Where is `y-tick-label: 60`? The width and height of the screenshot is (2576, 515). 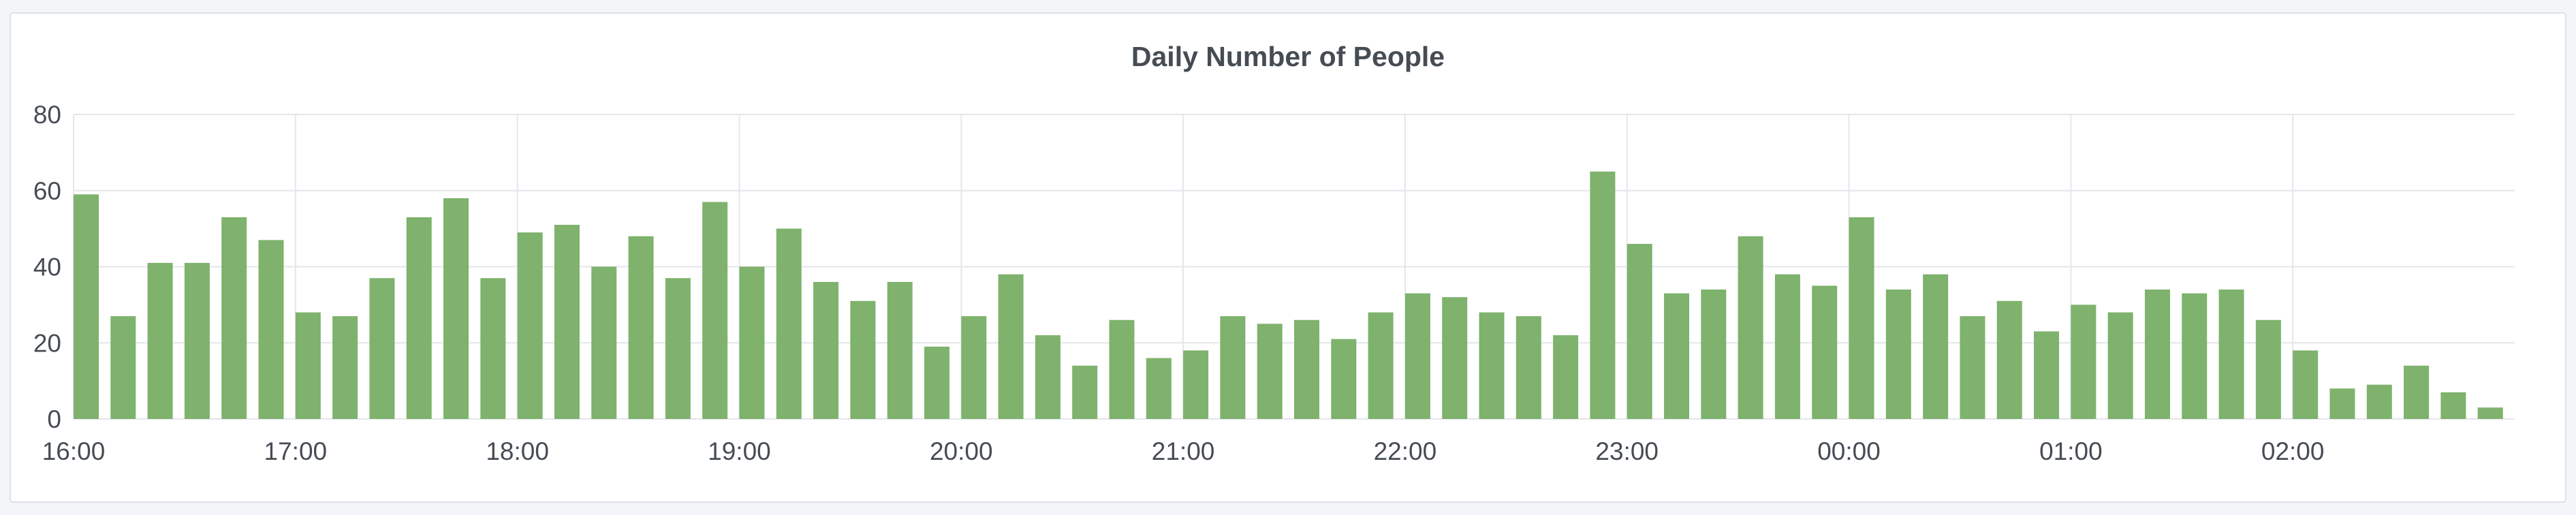
y-tick-label: 60 is located at coordinates (47, 191).